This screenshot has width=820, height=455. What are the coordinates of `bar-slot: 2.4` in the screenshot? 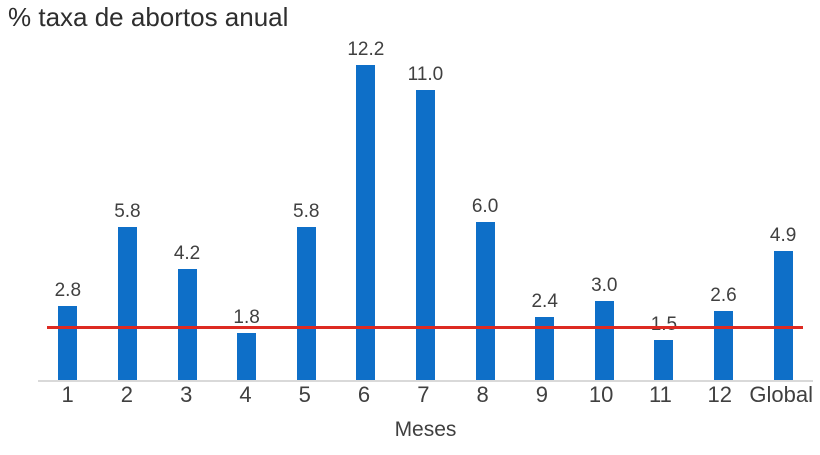 It's located at (545, 210).